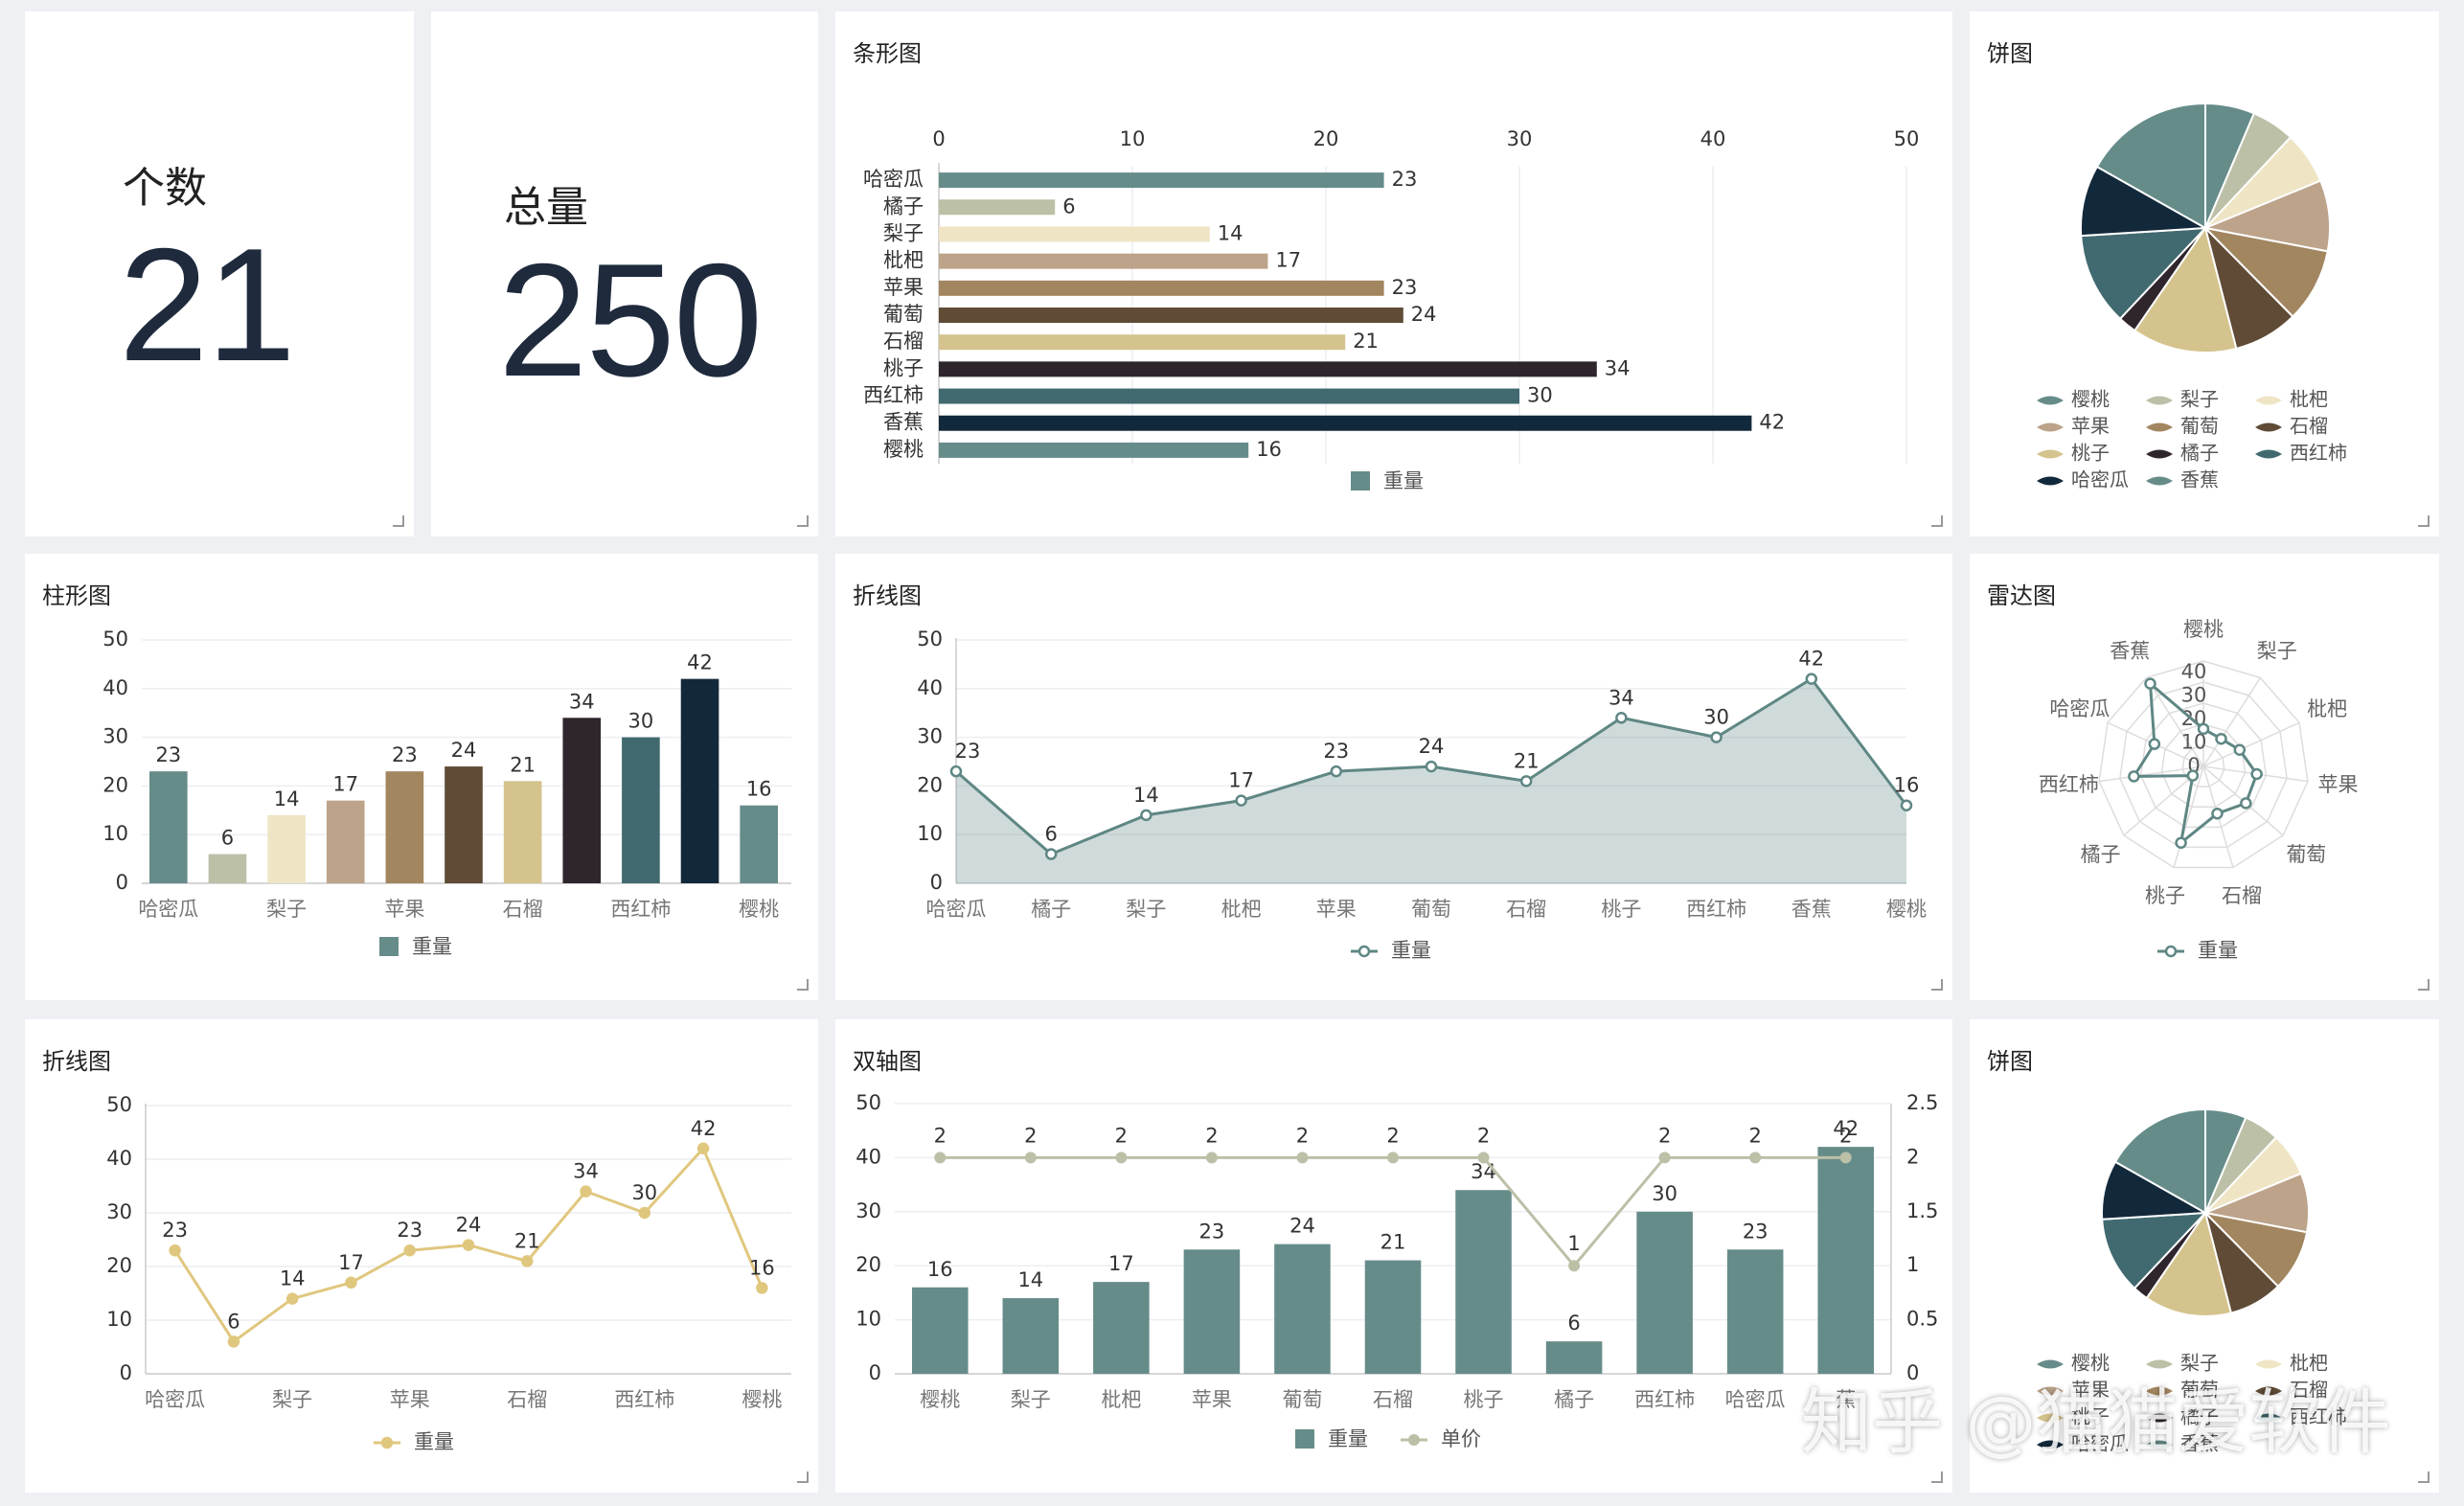  What do you see at coordinates (2204, 273) in the screenshot?
I see `pie1-panel: 饼图 樱桃 梨子 枇杷 苹果 葡萄 石榴 桃子 橘子 西红柿 哈密瓜 香蕉` at bounding box center [2204, 273].